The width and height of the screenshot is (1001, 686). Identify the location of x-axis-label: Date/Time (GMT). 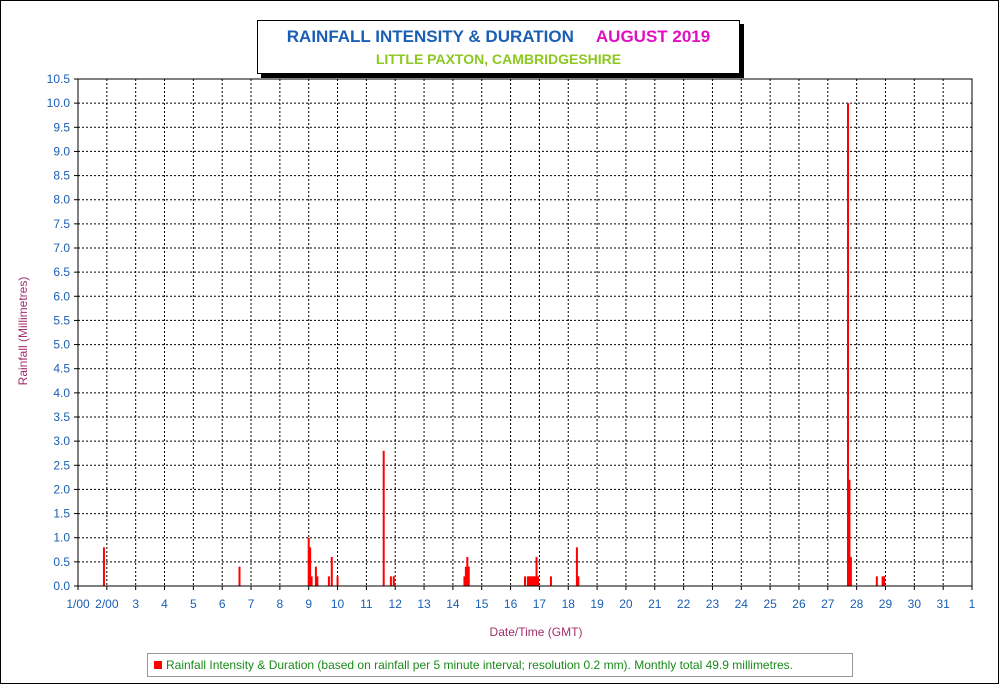
(536, 632).